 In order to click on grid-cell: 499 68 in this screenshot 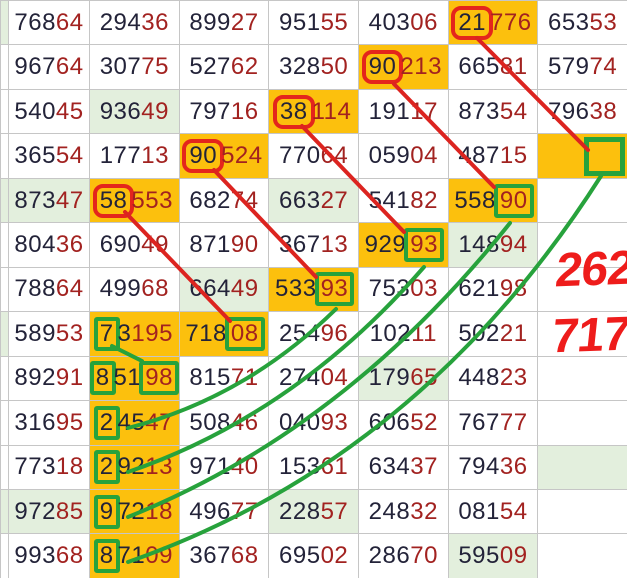, I will do `click(135, 290)`.